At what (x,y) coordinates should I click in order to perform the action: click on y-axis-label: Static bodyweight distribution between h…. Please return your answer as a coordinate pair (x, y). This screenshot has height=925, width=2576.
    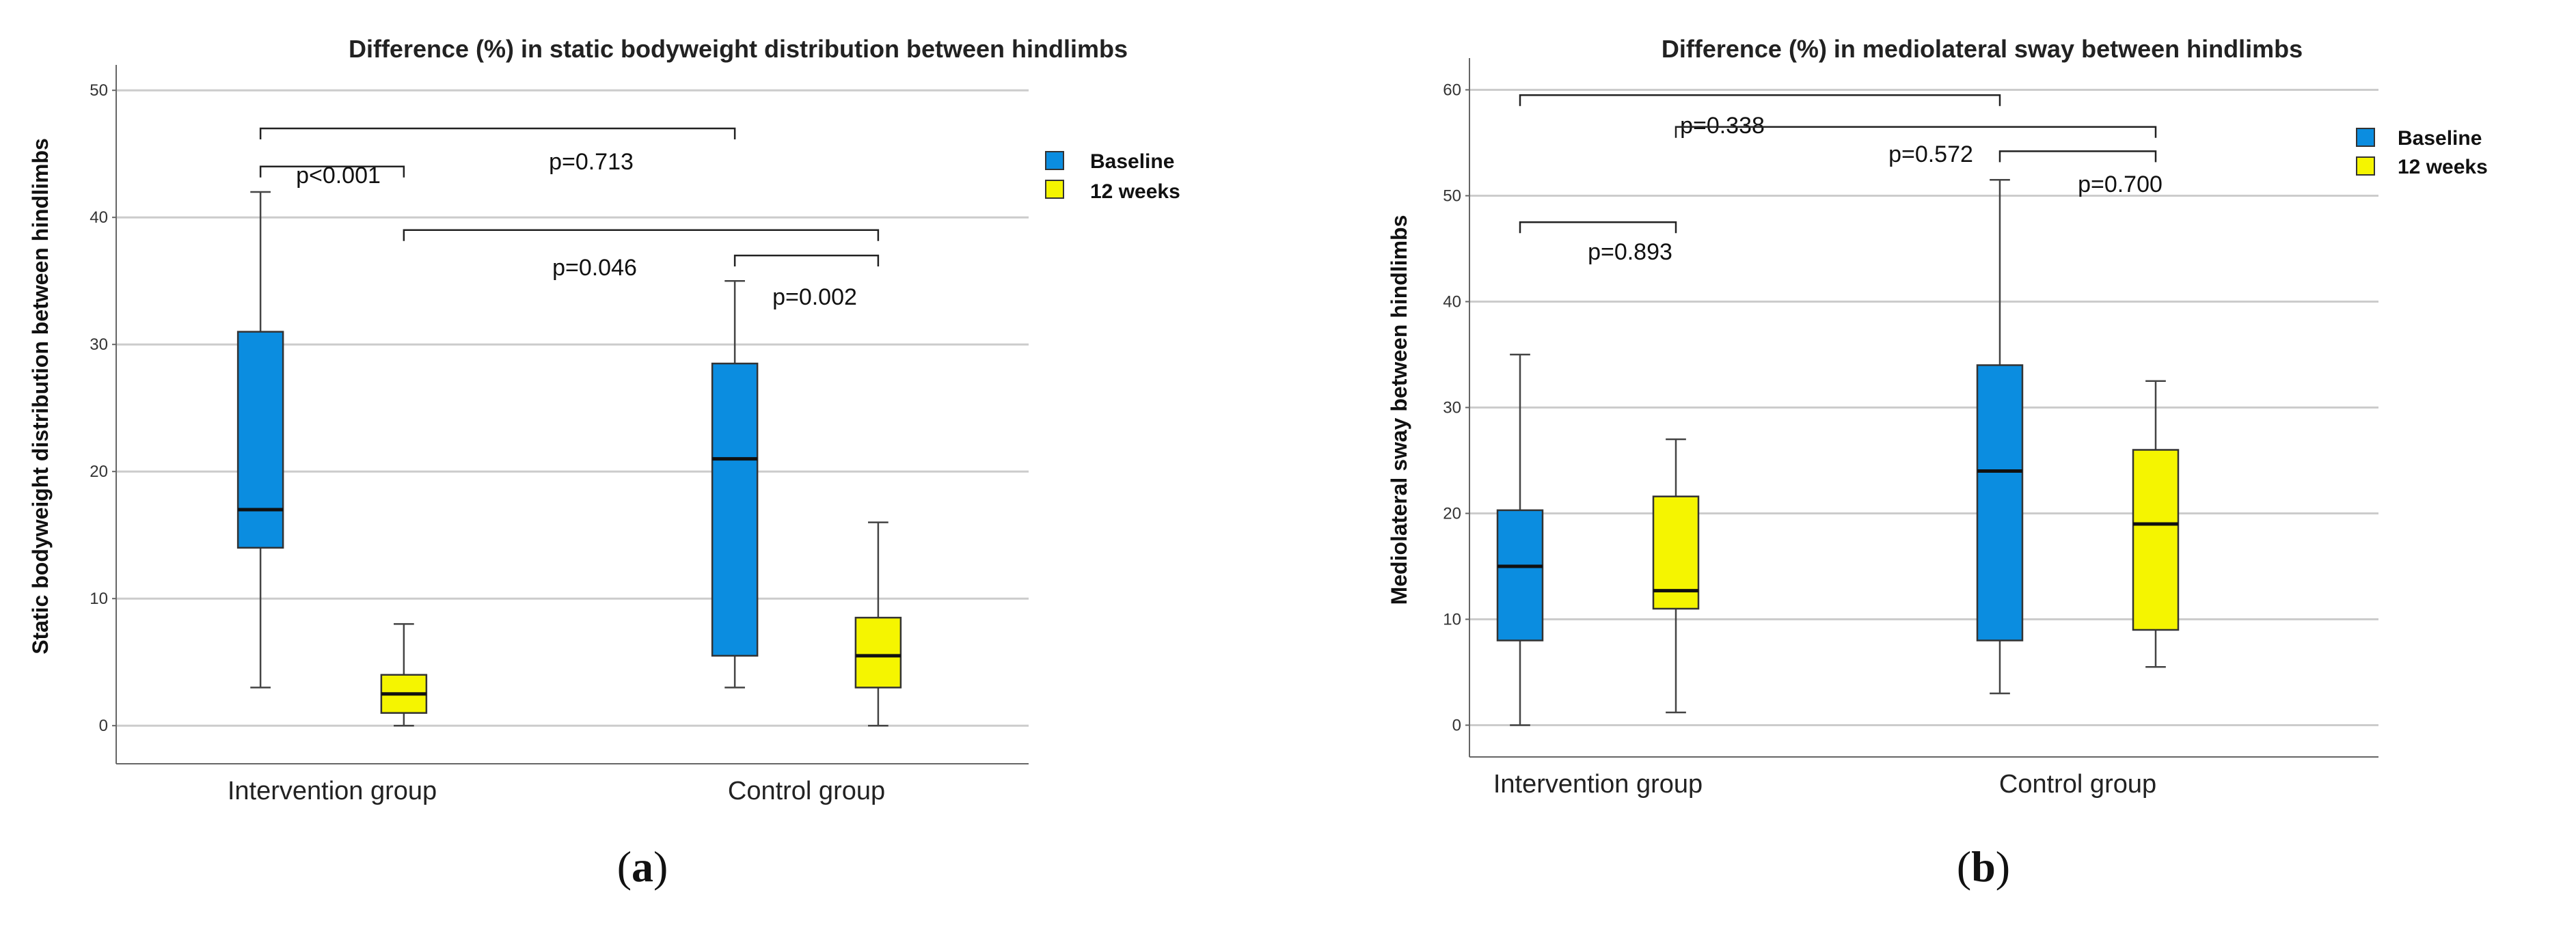
    Looking at the image, I should click on (40, 396).